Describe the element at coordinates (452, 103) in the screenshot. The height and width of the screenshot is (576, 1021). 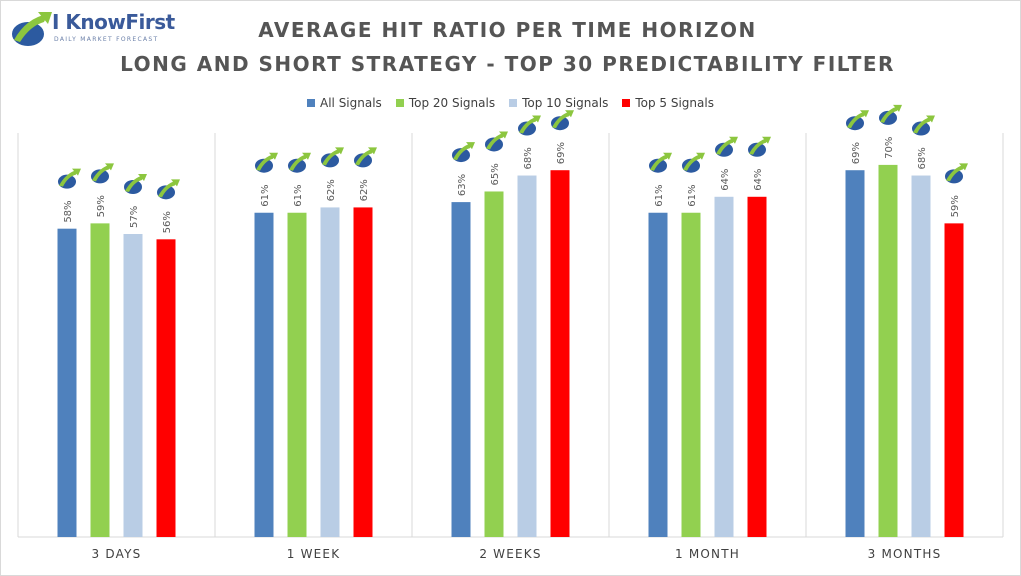
I see `legend-label: Top 20 Signals` at that location.